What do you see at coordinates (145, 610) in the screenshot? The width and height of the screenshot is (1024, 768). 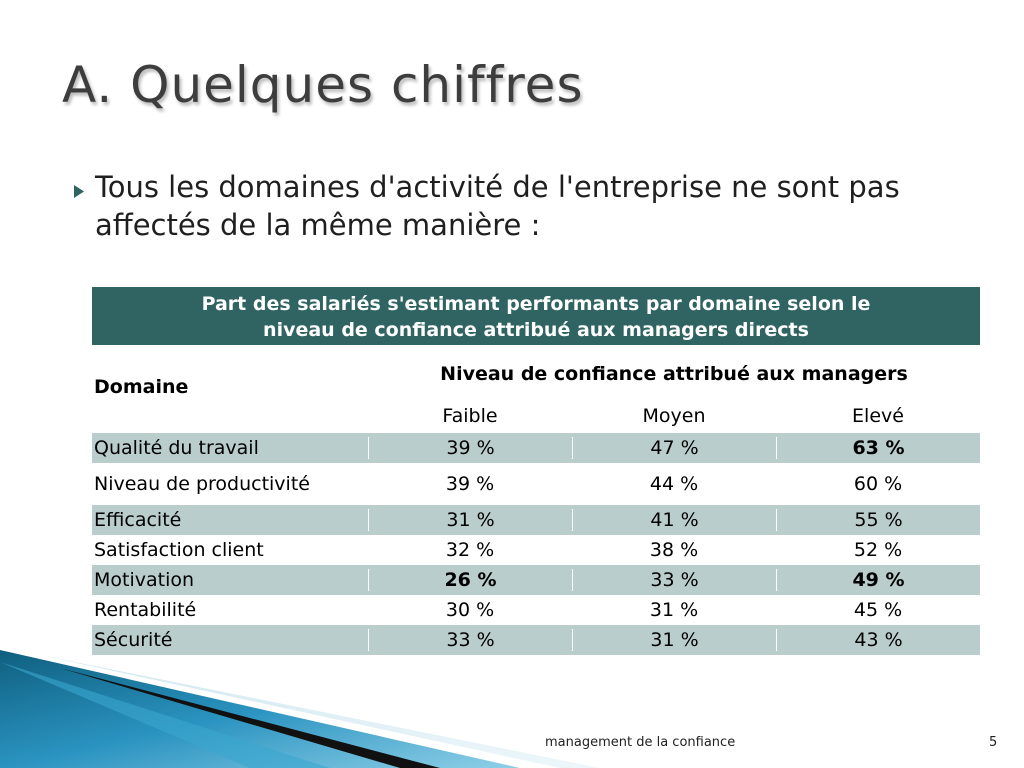 I see `row-domain: Rentabilité` at bounding box center [145, 610].